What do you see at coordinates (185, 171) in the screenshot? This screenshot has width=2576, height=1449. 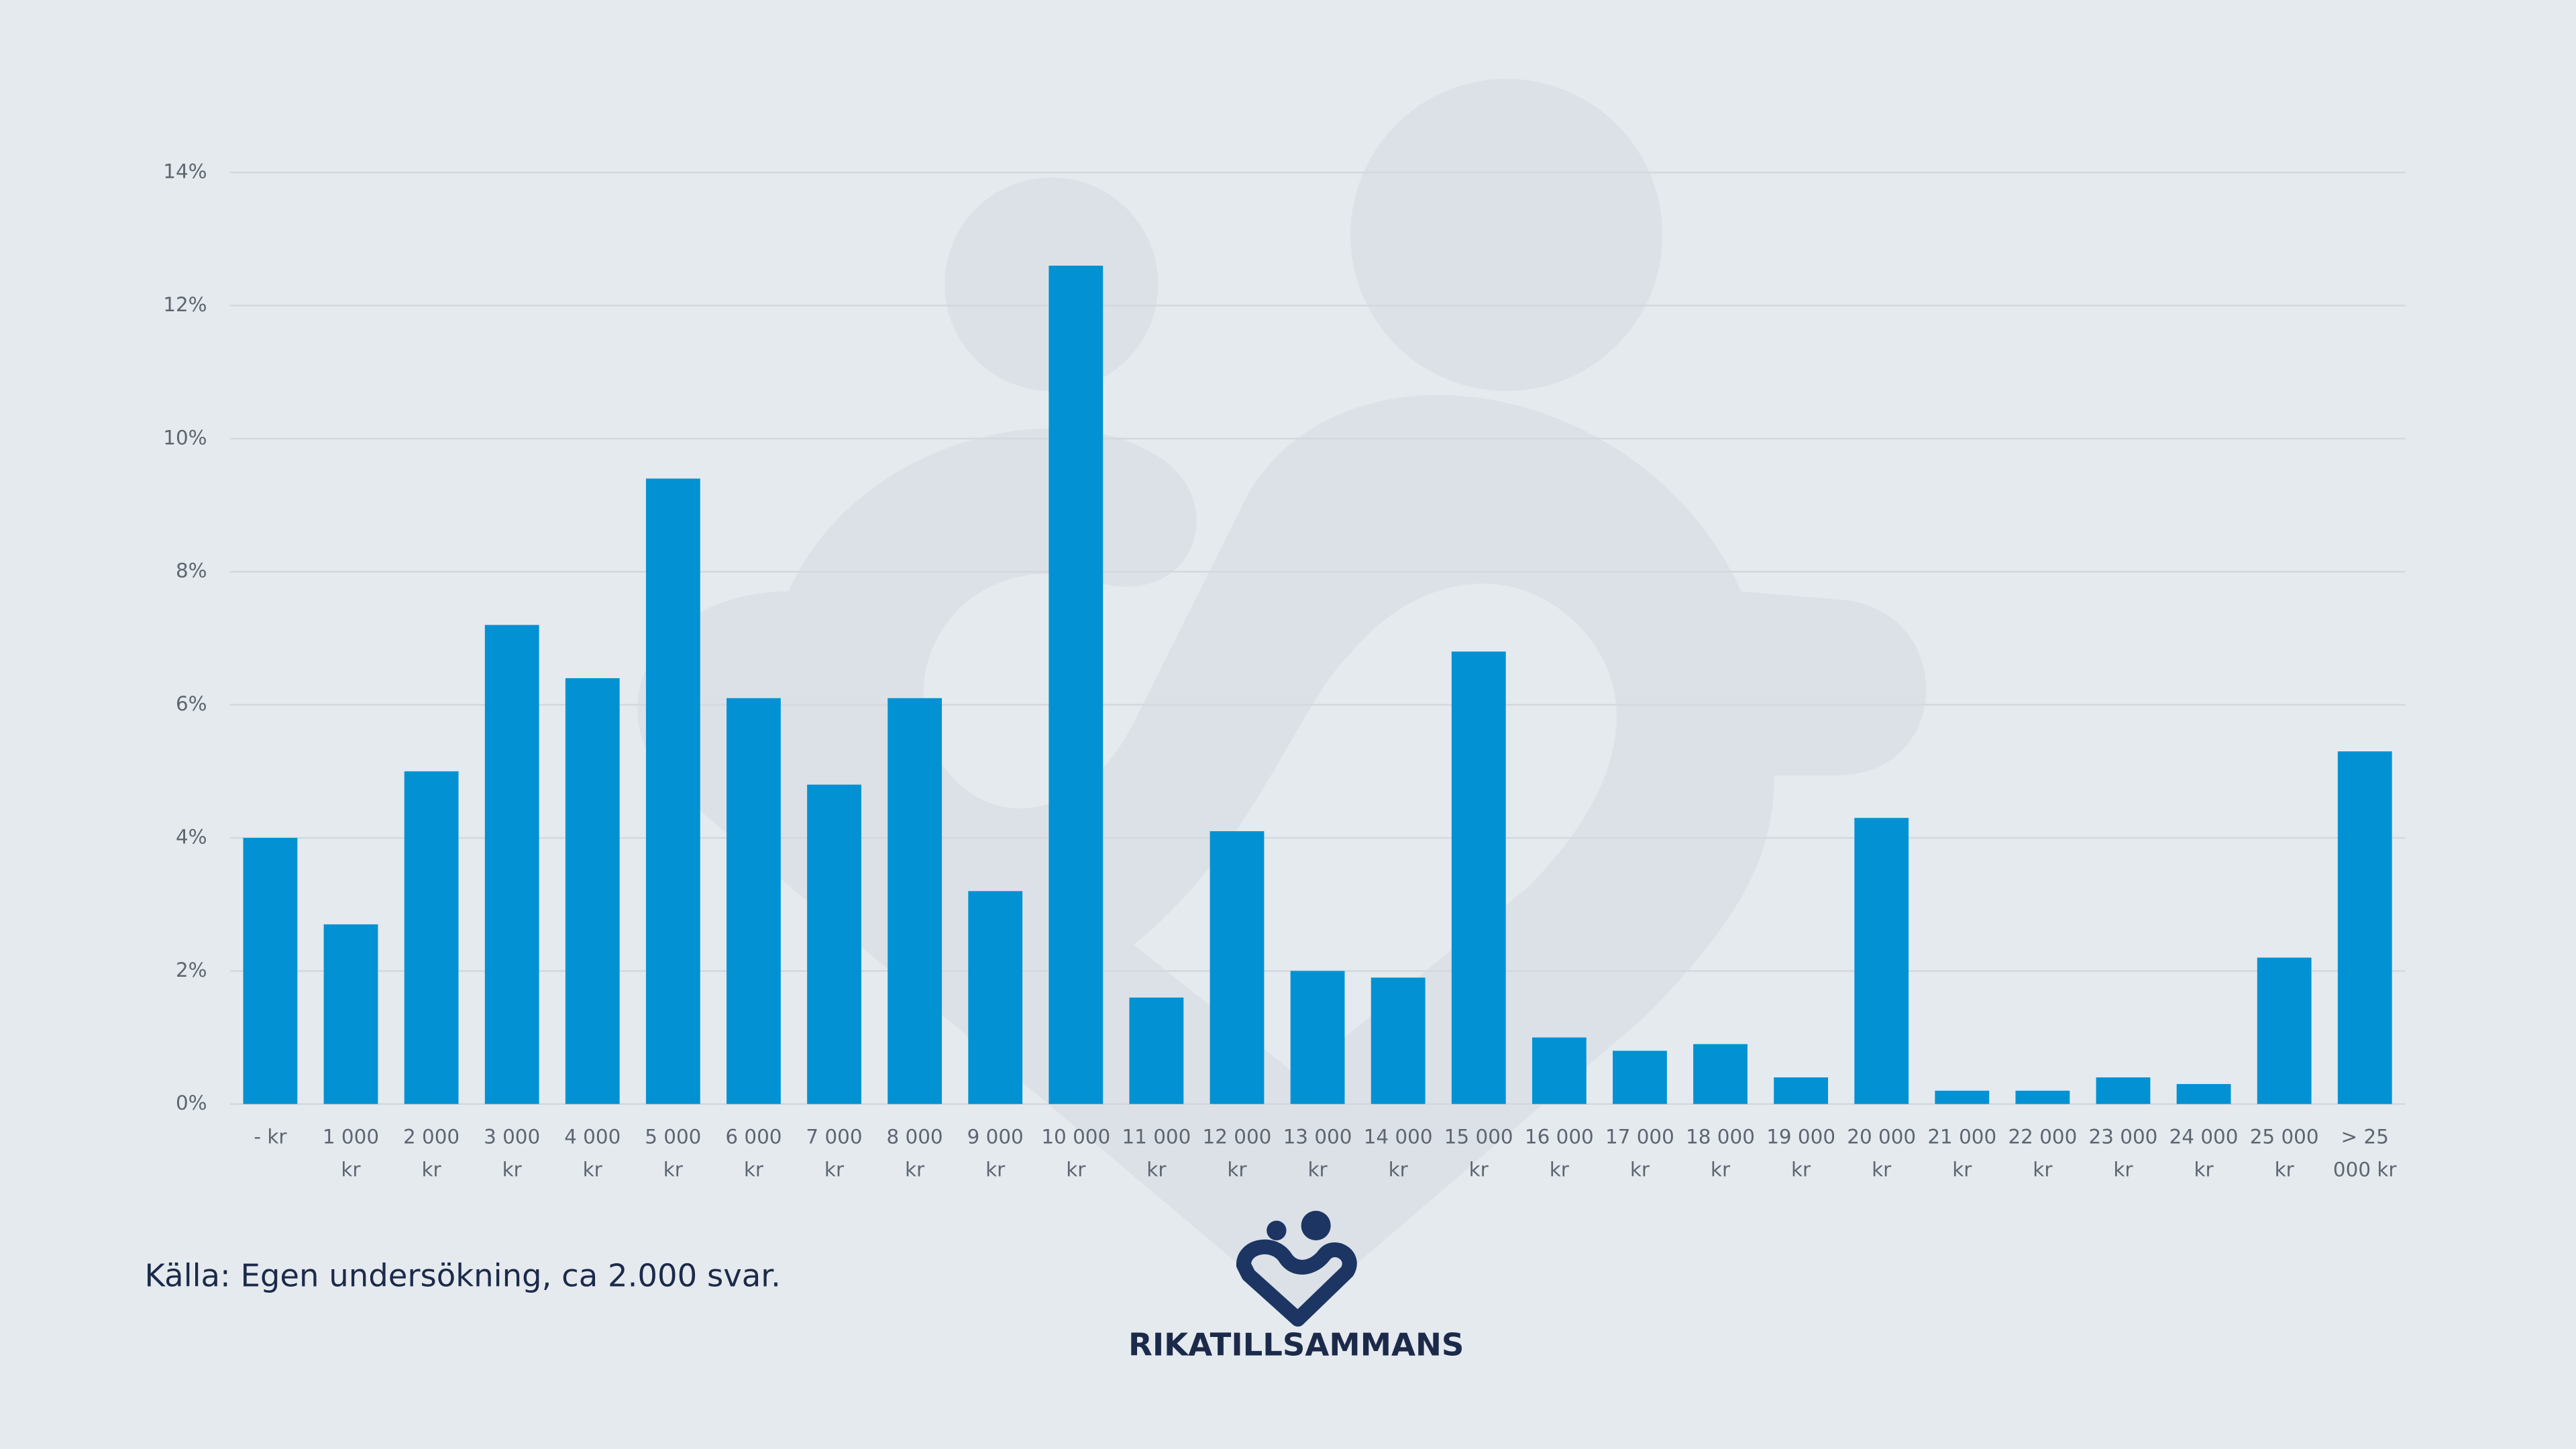 I see `y-tick-label: 14%` at bounding box center [185, 171].